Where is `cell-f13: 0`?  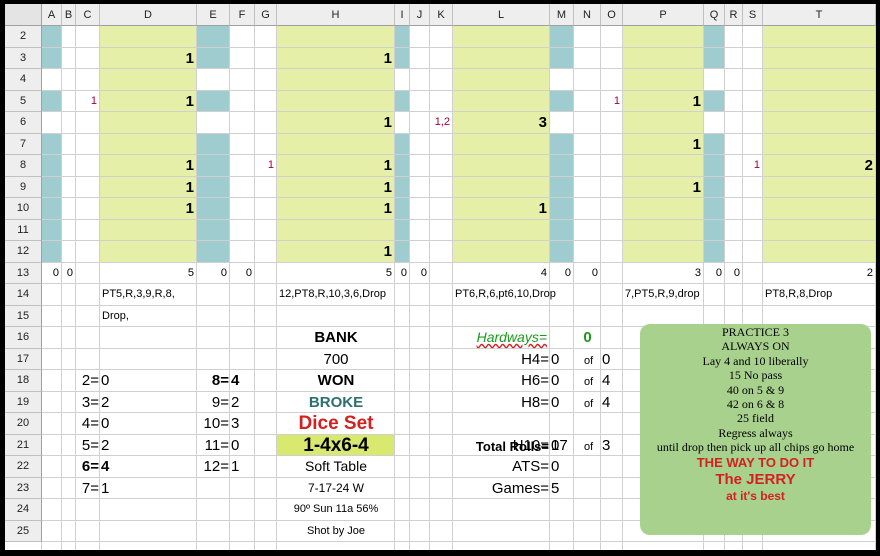
cell-f13: 0 is located at coordinates (248, 272).